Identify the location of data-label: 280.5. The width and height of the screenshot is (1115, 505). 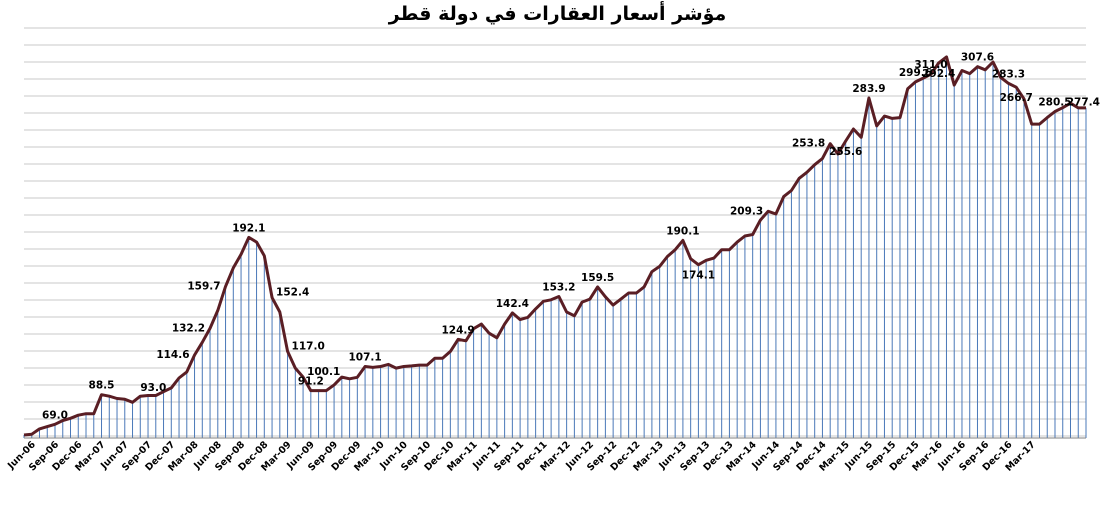
(1054, 103).